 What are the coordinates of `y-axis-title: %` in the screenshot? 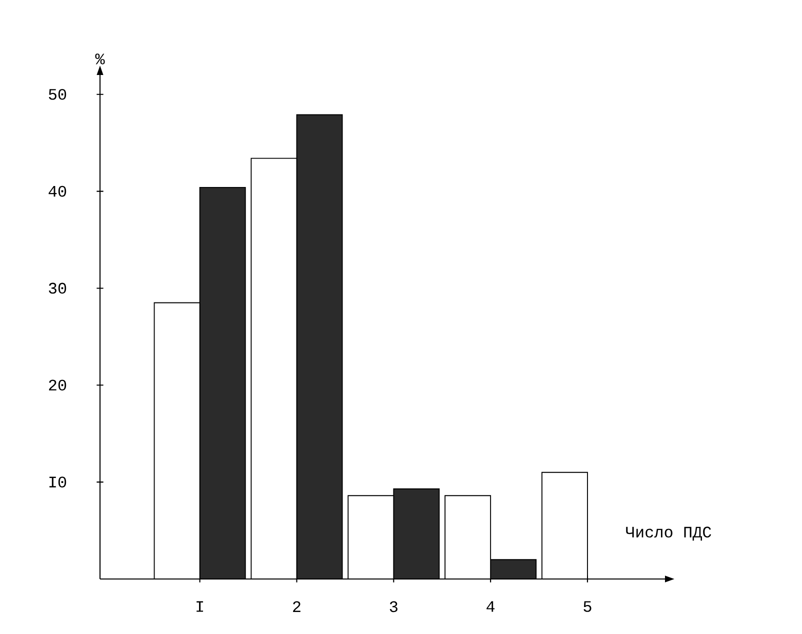 It's located at (100, 59).